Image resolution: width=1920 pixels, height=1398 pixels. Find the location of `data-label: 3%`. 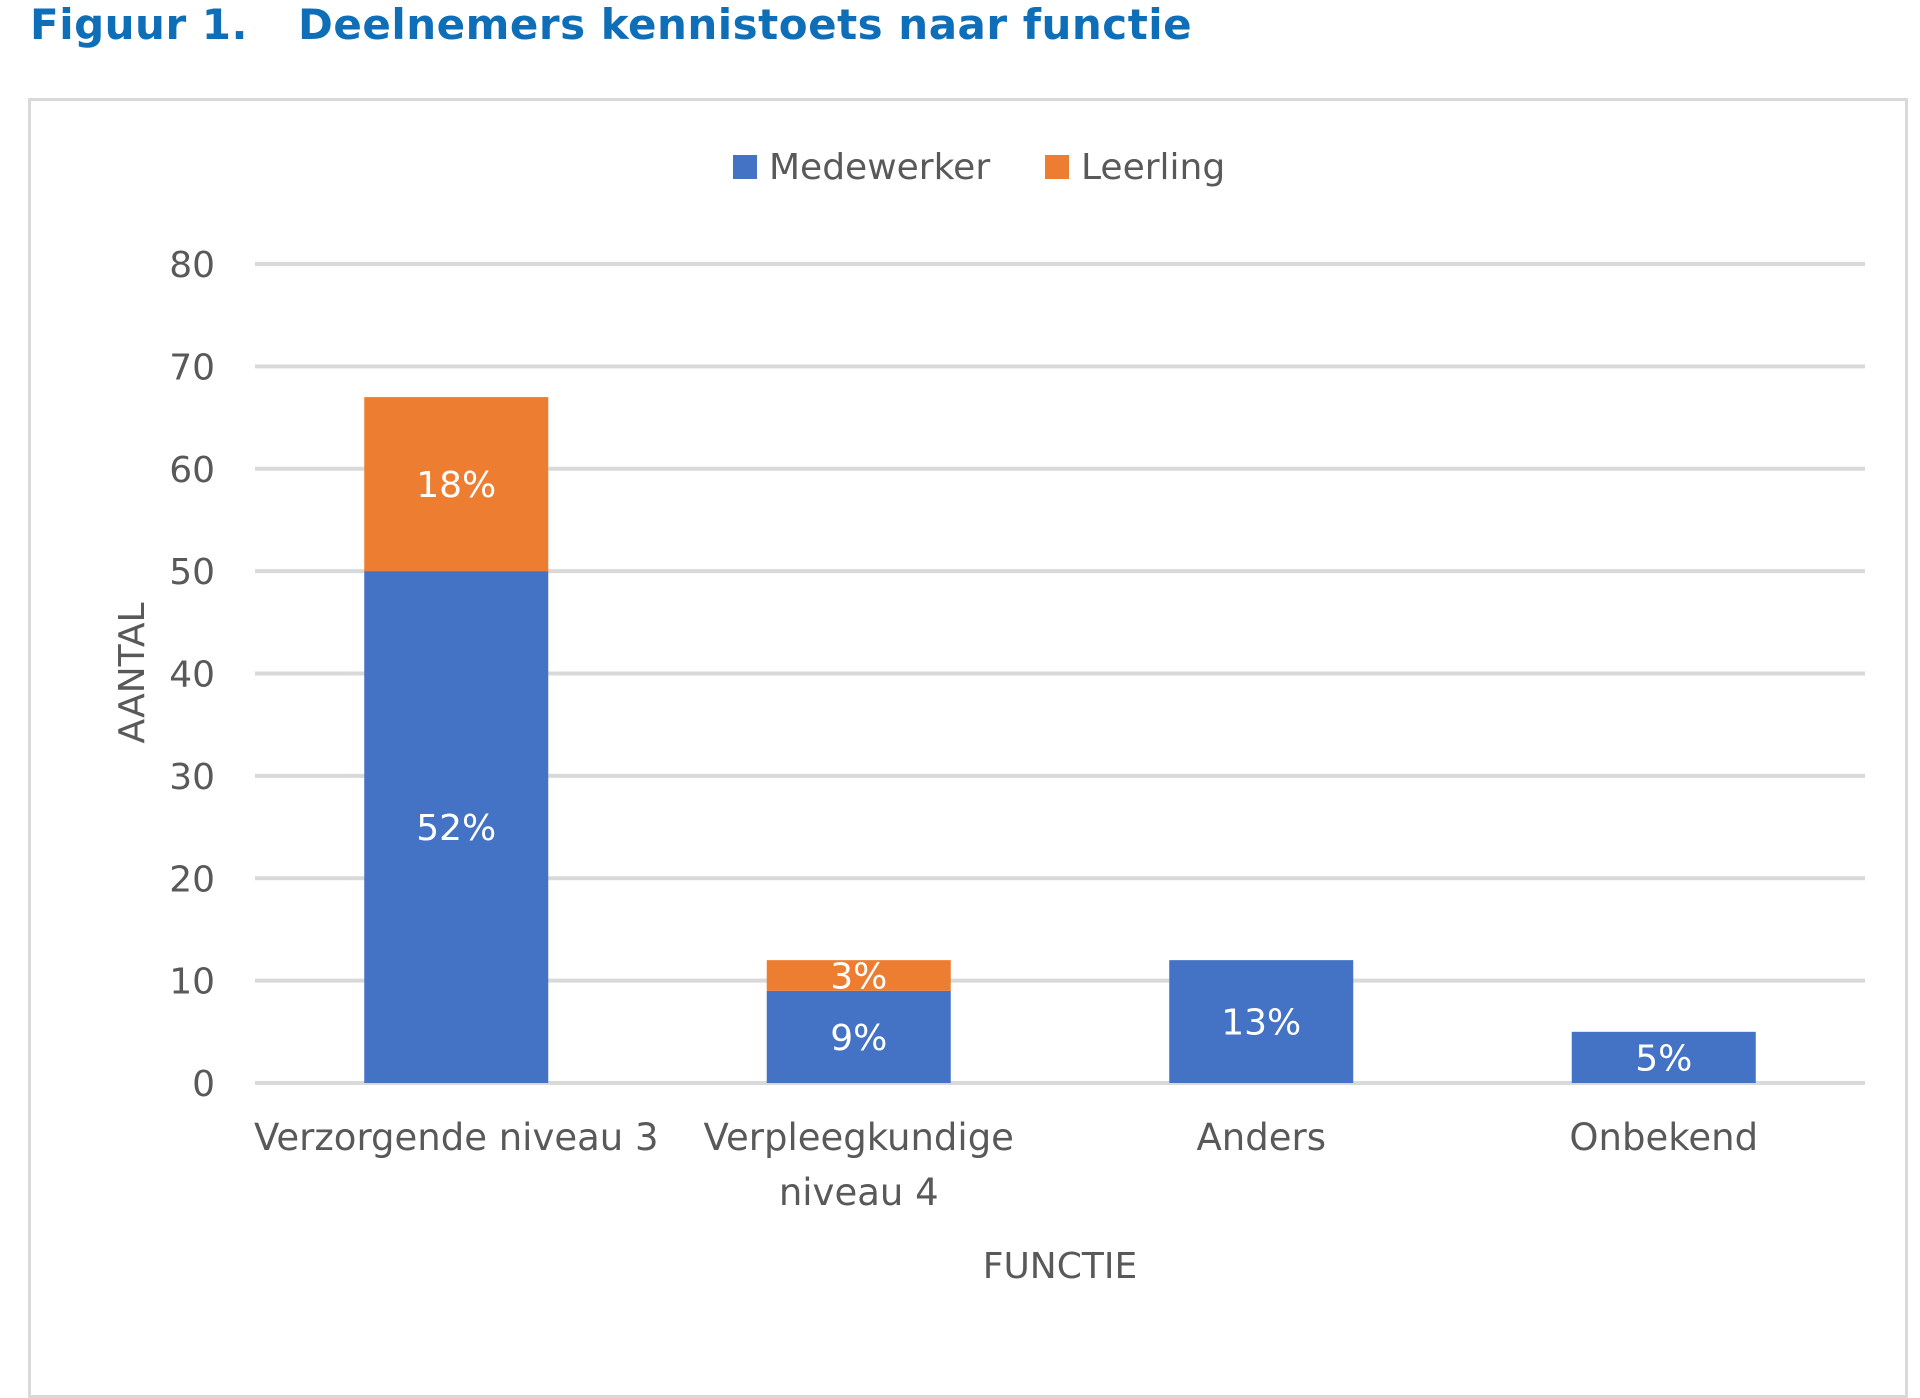

data-label: 3% is located at coordinates (858, 977).